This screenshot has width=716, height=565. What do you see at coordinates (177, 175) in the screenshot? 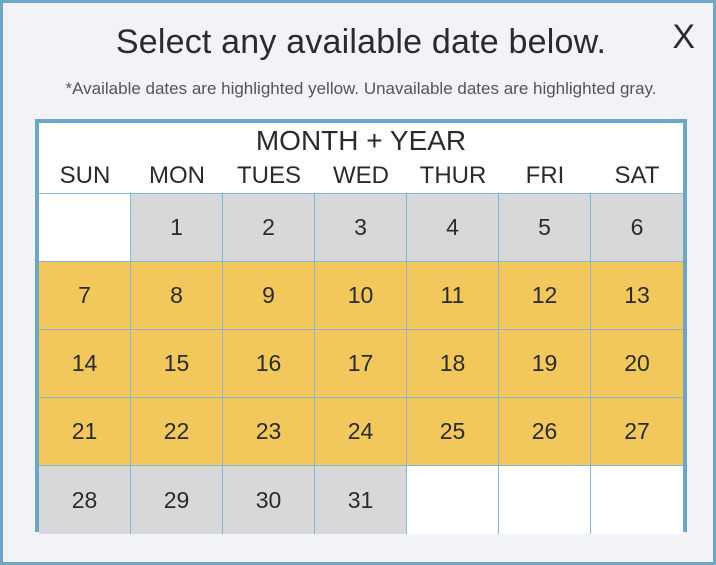
I see `weekday-mon: MON` at bounding box center [177, 175].